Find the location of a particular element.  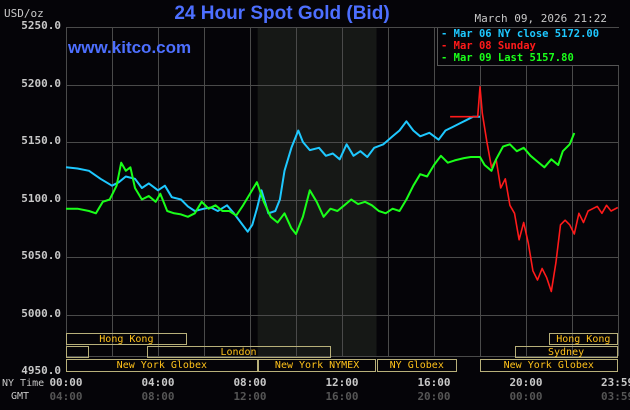

ny-time-tick: 20:00 is located at coordinates (526, 382).